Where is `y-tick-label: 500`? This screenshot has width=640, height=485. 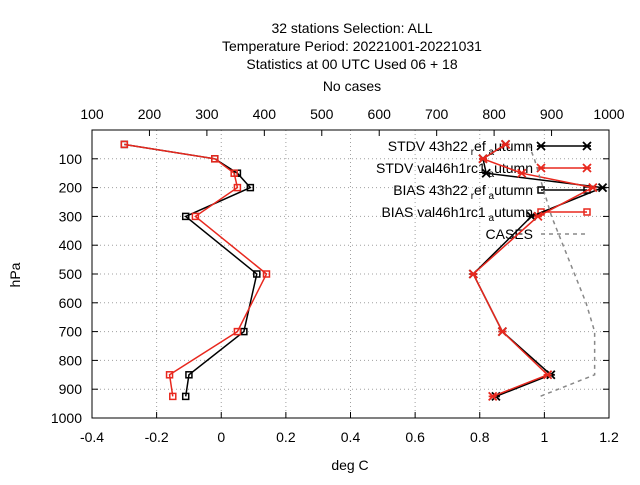
y-tick-label: 500 is located at coordinates (71, 274).